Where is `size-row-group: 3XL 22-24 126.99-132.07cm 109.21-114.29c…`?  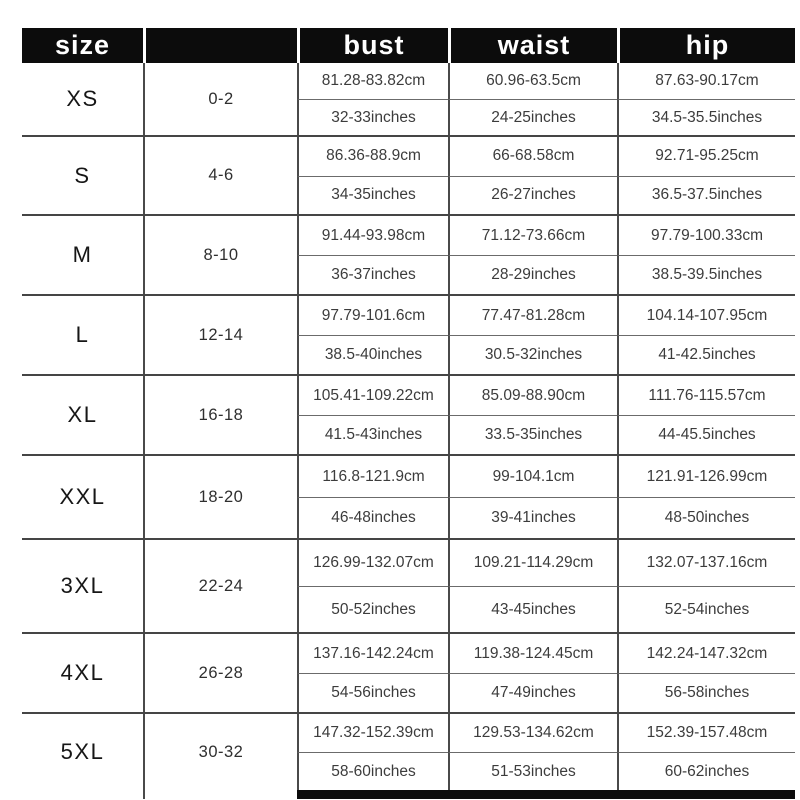
size-row-group: 3XL 22-24 126.99-132.07cm 109.21-114.29c… is located at coordinates (408, 585).